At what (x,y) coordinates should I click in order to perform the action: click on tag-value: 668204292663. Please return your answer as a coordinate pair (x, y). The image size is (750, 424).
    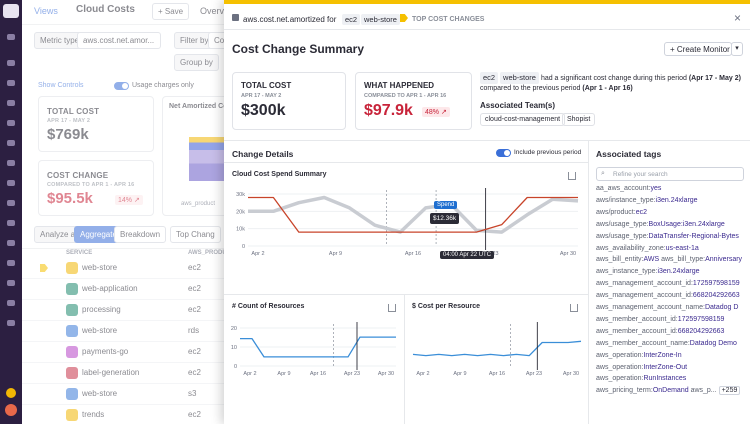
    Looking at the image, I should click on (716, 296).